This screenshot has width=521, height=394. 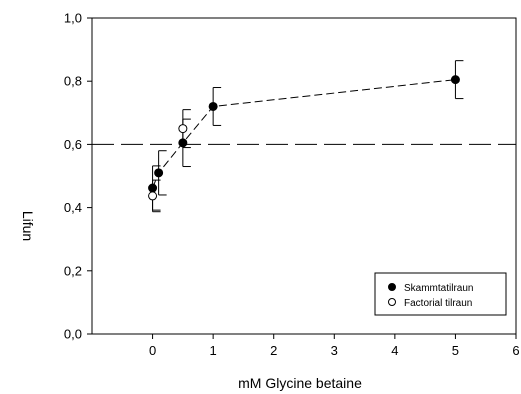 What do you see at coordinates (300, 383) in the screenshot?
I see `x-axis-title: mM Glycine betaine` at bounding box center [300, 383].